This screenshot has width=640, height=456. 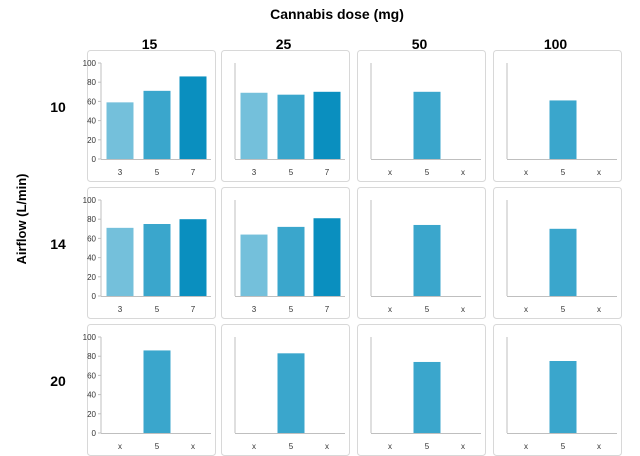 I want to click on panel: 0 20 40 60 80 100 x 5 x, so click(x=149, y=390).